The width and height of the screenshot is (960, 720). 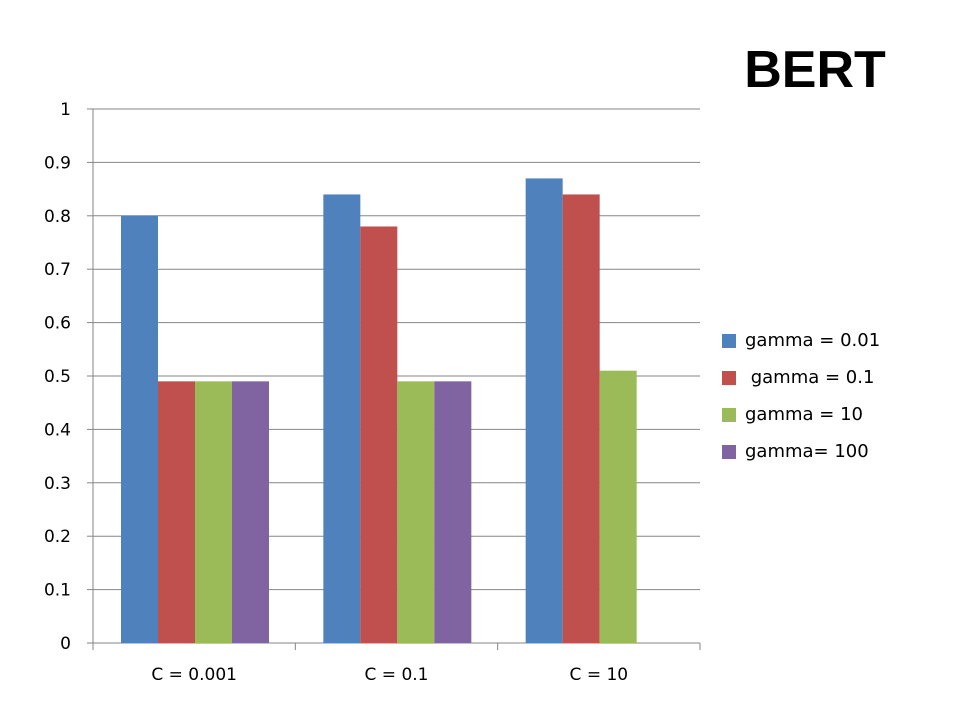 I want to click on y-tick-label: 0.3, so click(x=57, y=484).